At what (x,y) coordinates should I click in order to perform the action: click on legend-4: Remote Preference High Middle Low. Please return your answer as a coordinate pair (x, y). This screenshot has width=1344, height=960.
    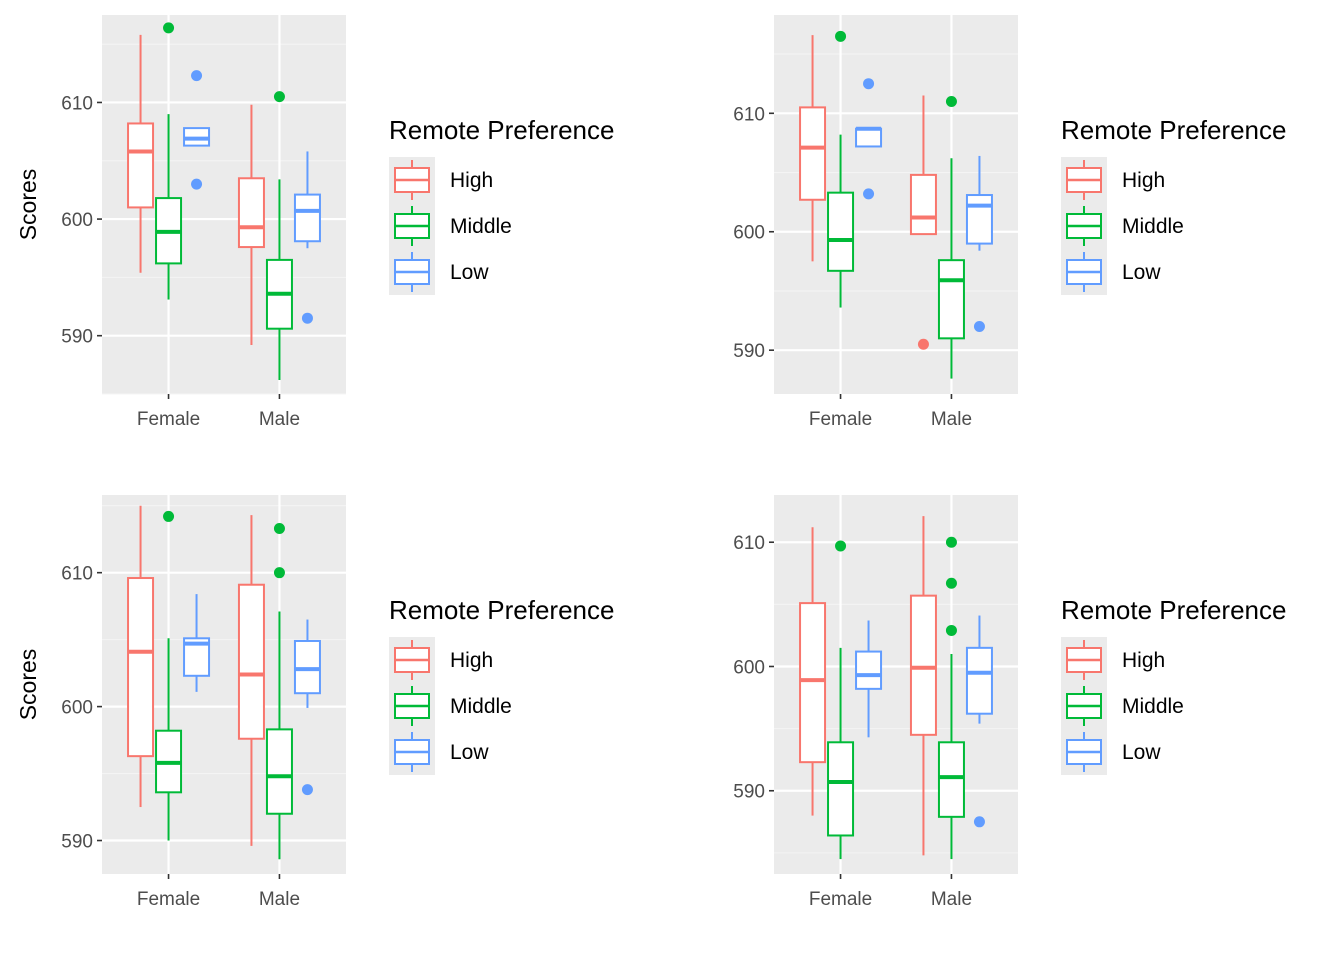
    Looking at the image, I should click on (1173, 685).